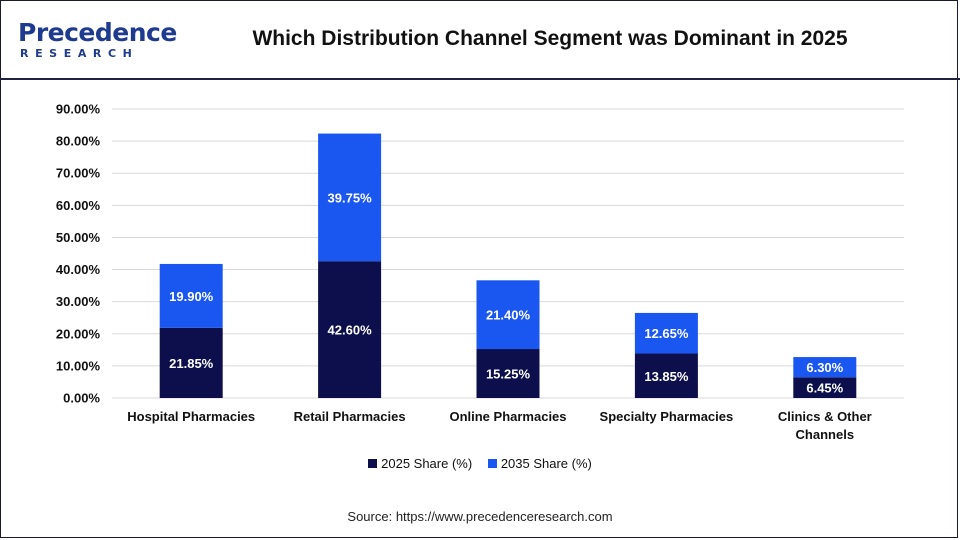  I want to click on data-label: 42.60%, so click(350, 330).